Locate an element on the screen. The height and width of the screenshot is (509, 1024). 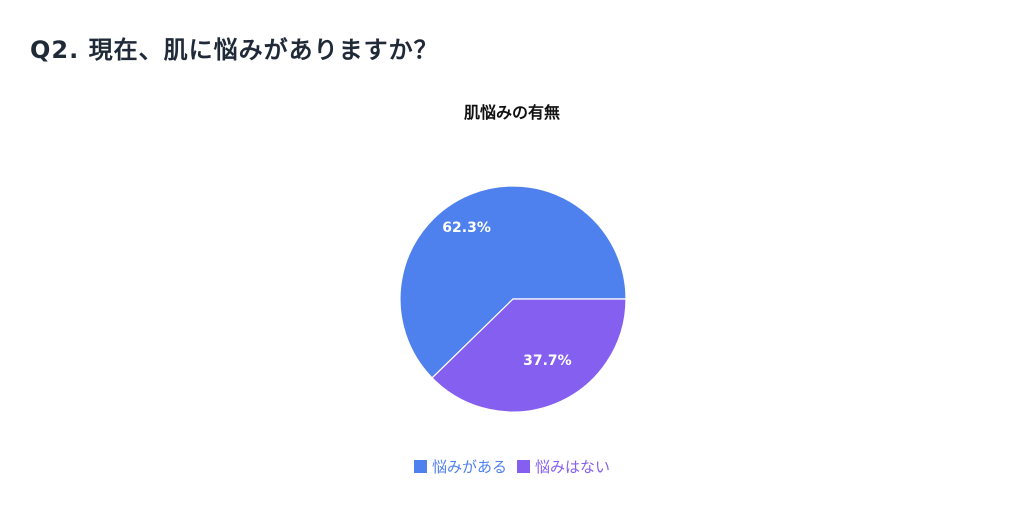
chart-title: 肌悩みの有無 is located at coordinates (511, 112).